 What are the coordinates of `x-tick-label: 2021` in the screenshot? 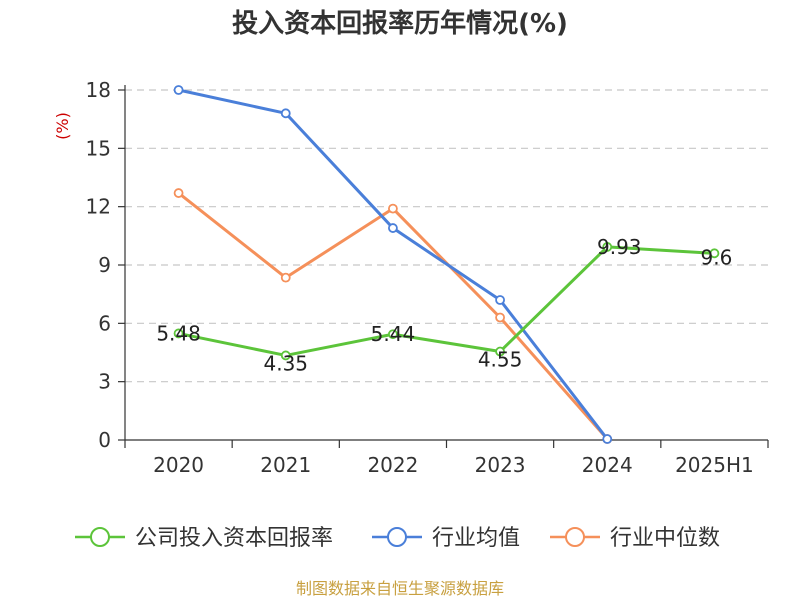 It's located at (285, 465).